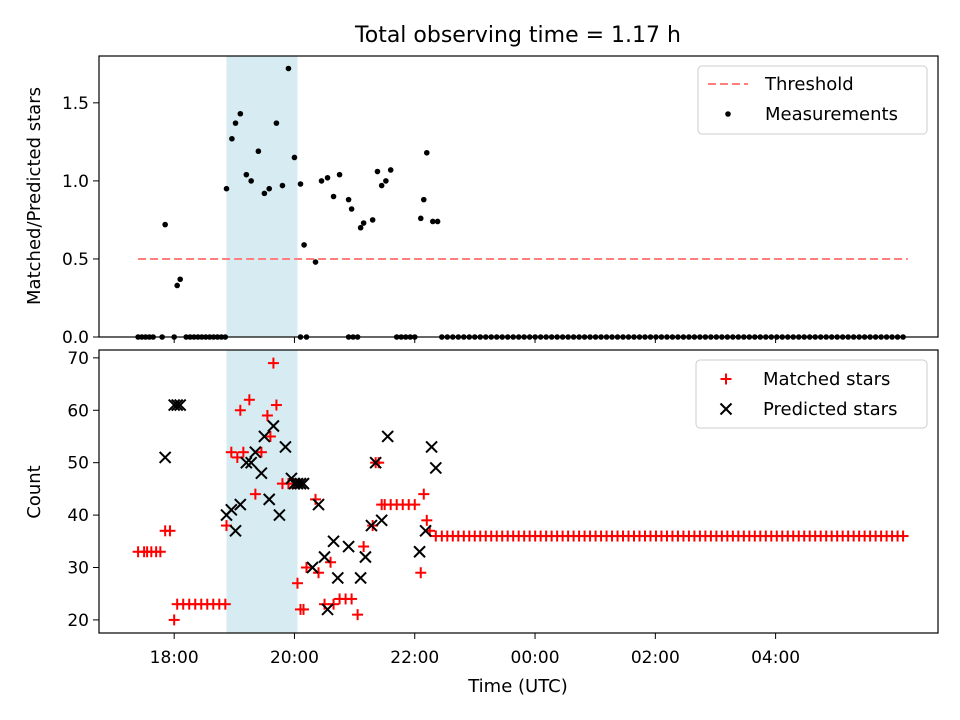 This screenshot has width=960, height=720. What do you see at coordinates (831, 114) in the screenshot?
I see `legend-measurements-label: Measurements` at bounding box center [831, 114].